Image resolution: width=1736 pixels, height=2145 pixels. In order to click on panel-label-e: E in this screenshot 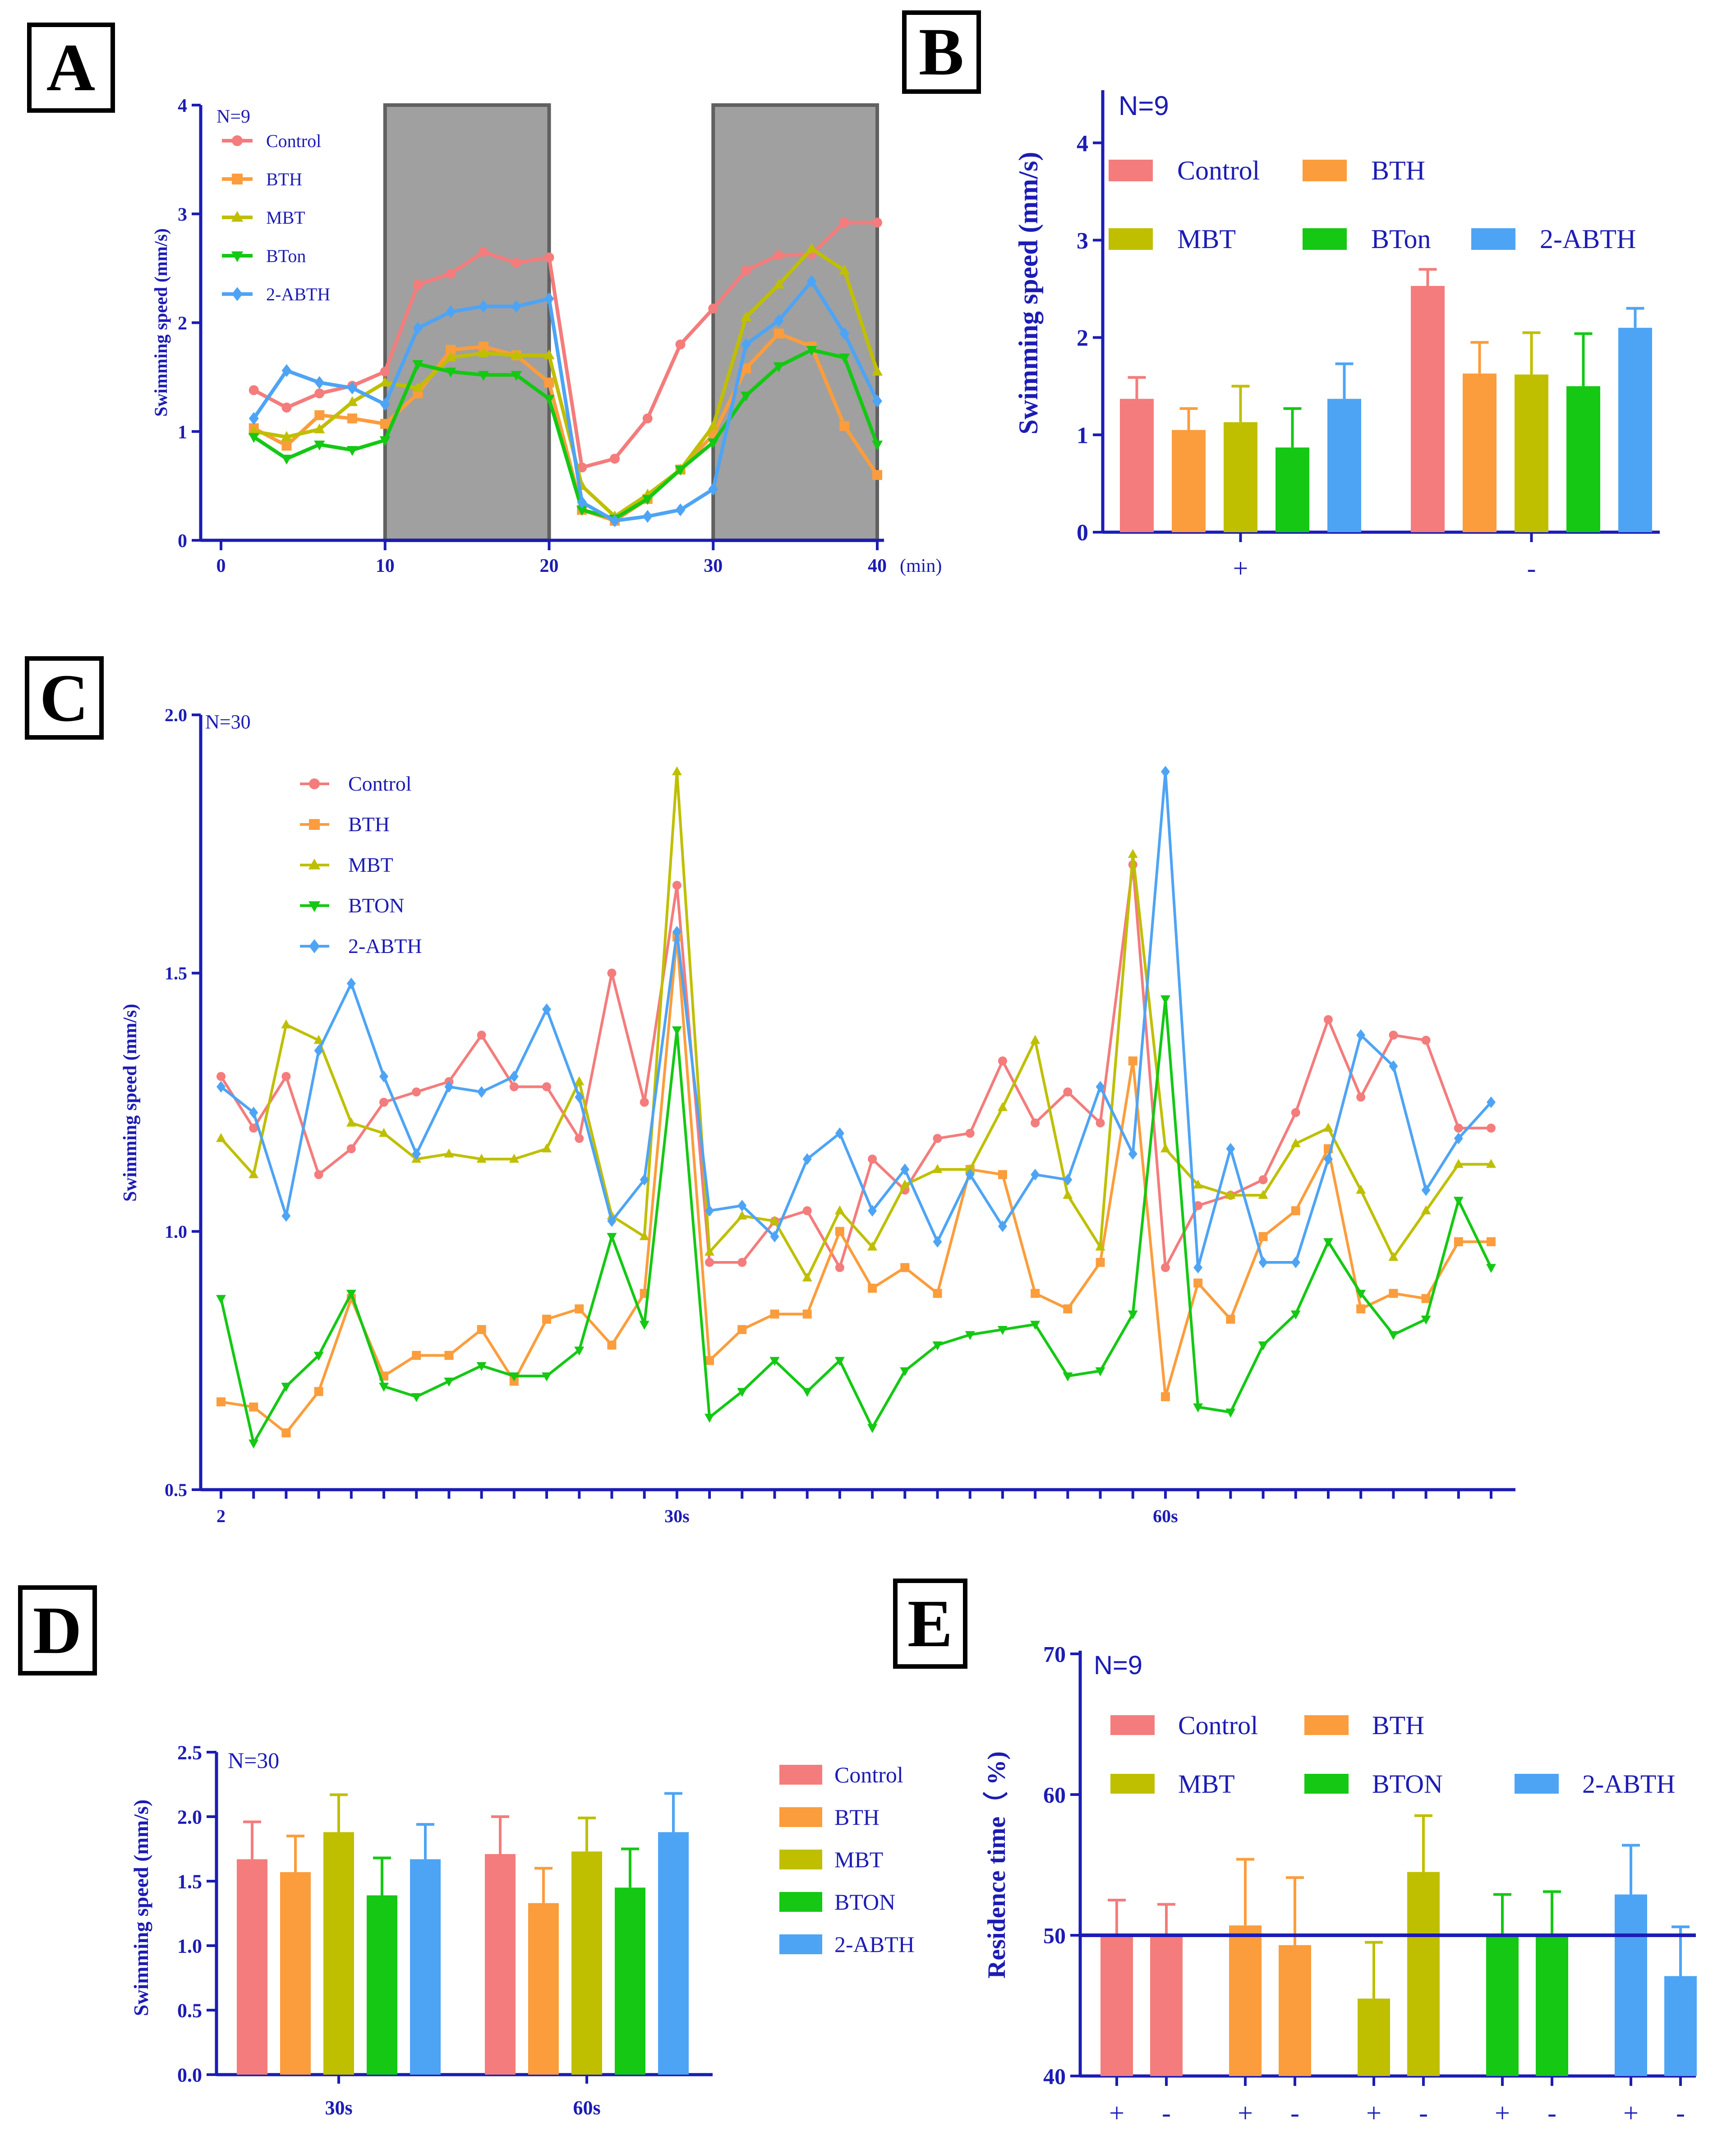, I will do `click(930, 1624)`.